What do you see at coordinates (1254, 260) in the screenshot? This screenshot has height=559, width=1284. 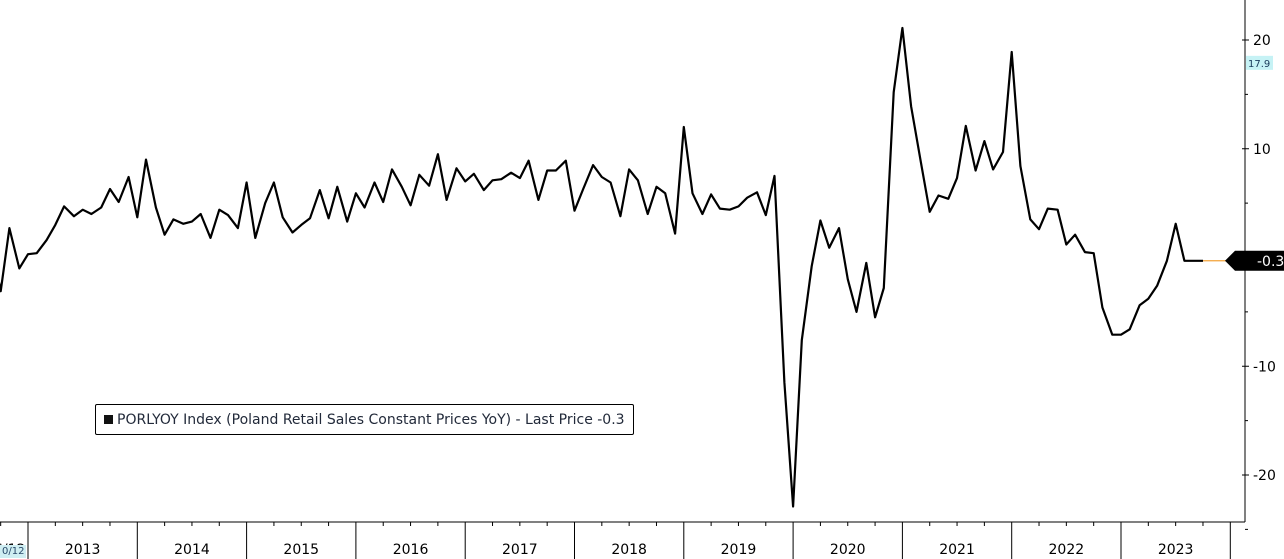 I see `last-price-tag` at bounding box center [1254, 260].